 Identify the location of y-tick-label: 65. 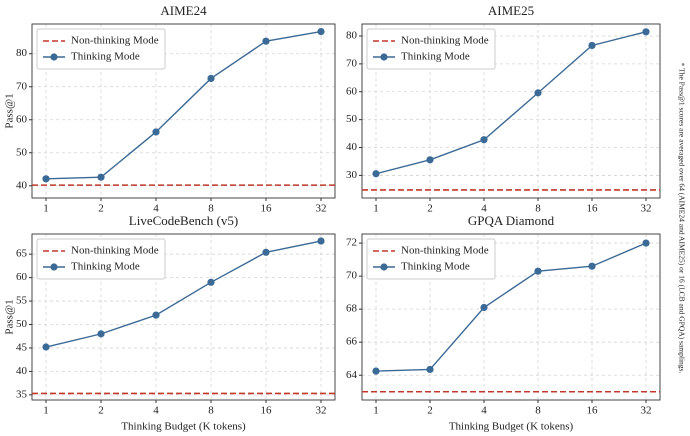
(22, 254).